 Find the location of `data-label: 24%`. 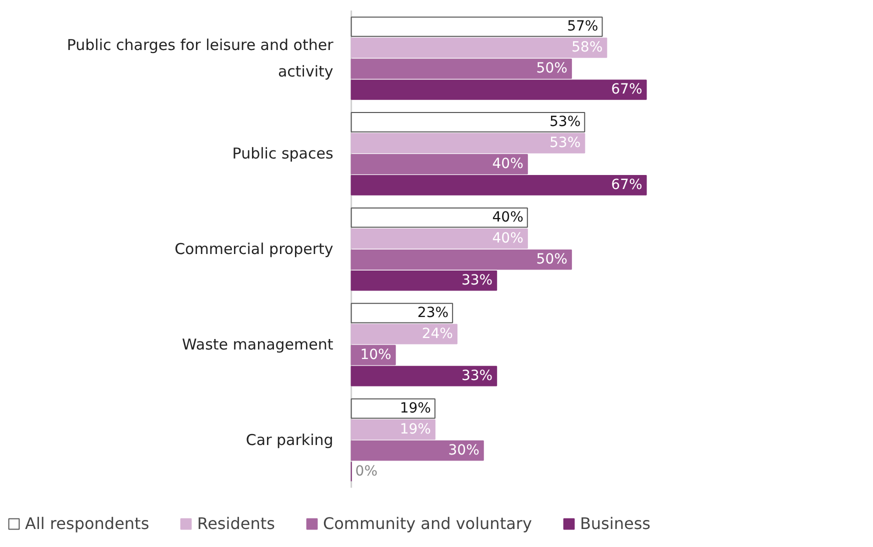

data-label: 24% is located at coordinates (437, 334).